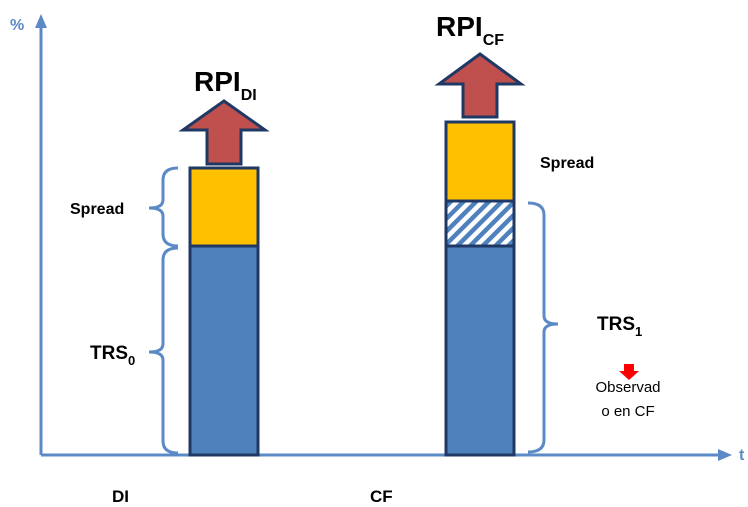 The image size is (748, 507). Describe the element at coordinates (17, 25) in the screenshot. I see `y-axis-label: %` at that location.